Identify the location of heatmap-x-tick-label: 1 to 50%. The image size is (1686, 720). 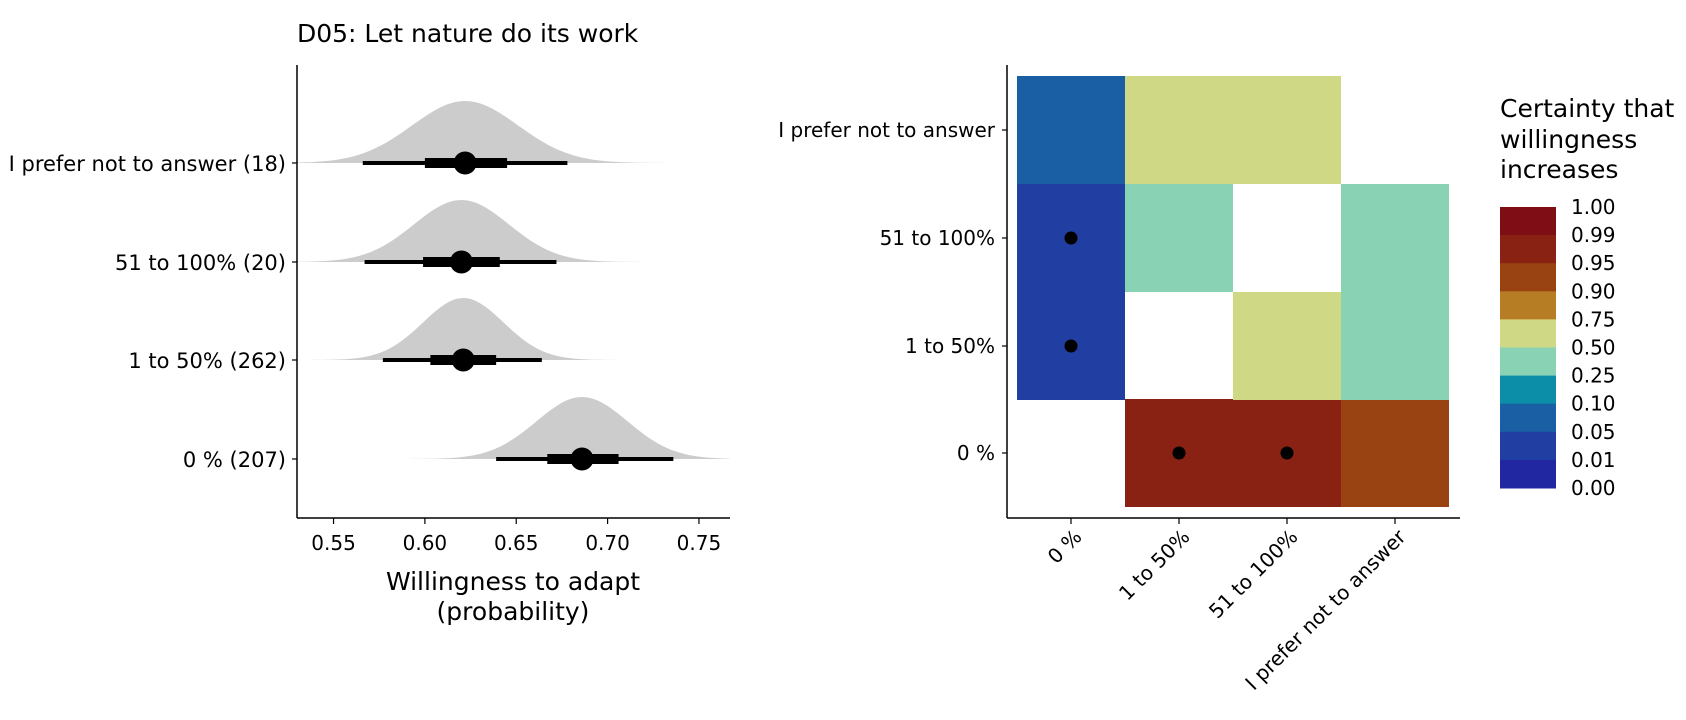
(1154, 565).